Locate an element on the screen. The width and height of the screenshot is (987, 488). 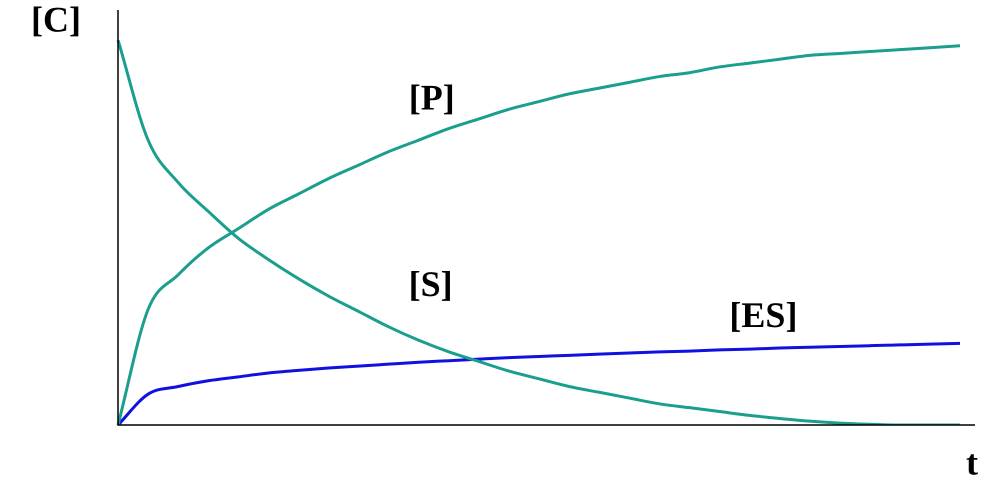
series-label: [P] is located at coordinates (431, 97).